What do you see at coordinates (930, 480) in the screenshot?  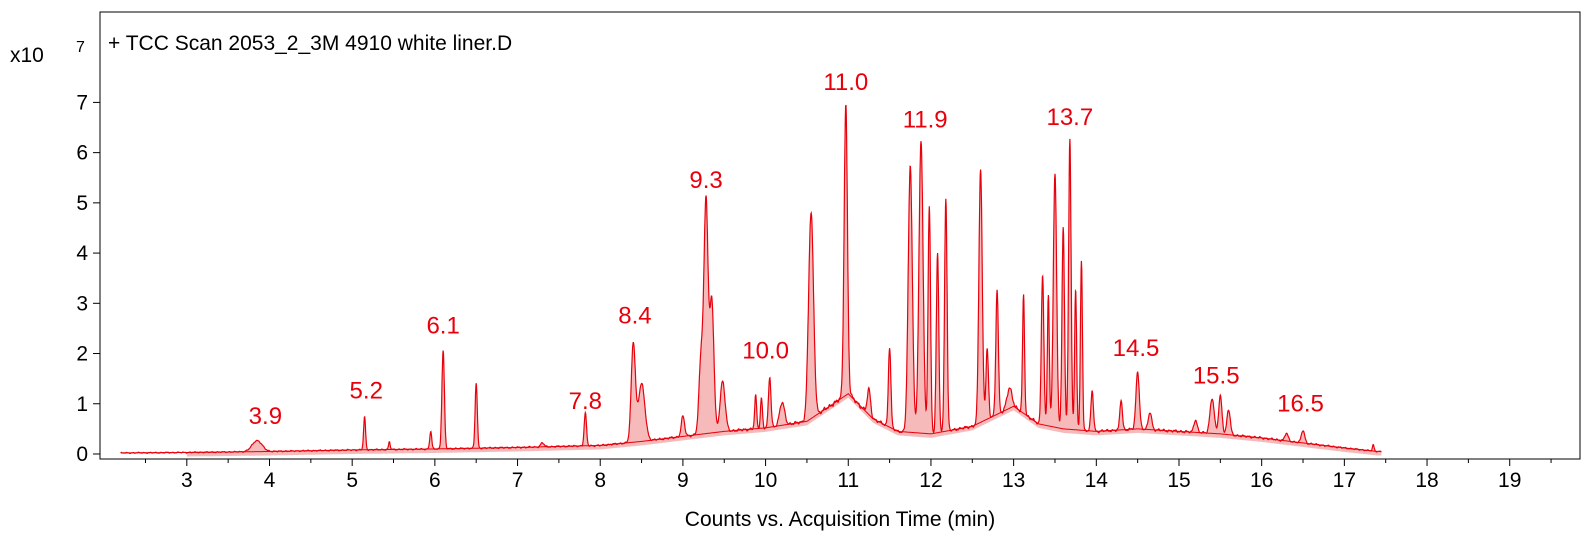 I see `x-tick-label: 12` at bounding box center [930, 480].